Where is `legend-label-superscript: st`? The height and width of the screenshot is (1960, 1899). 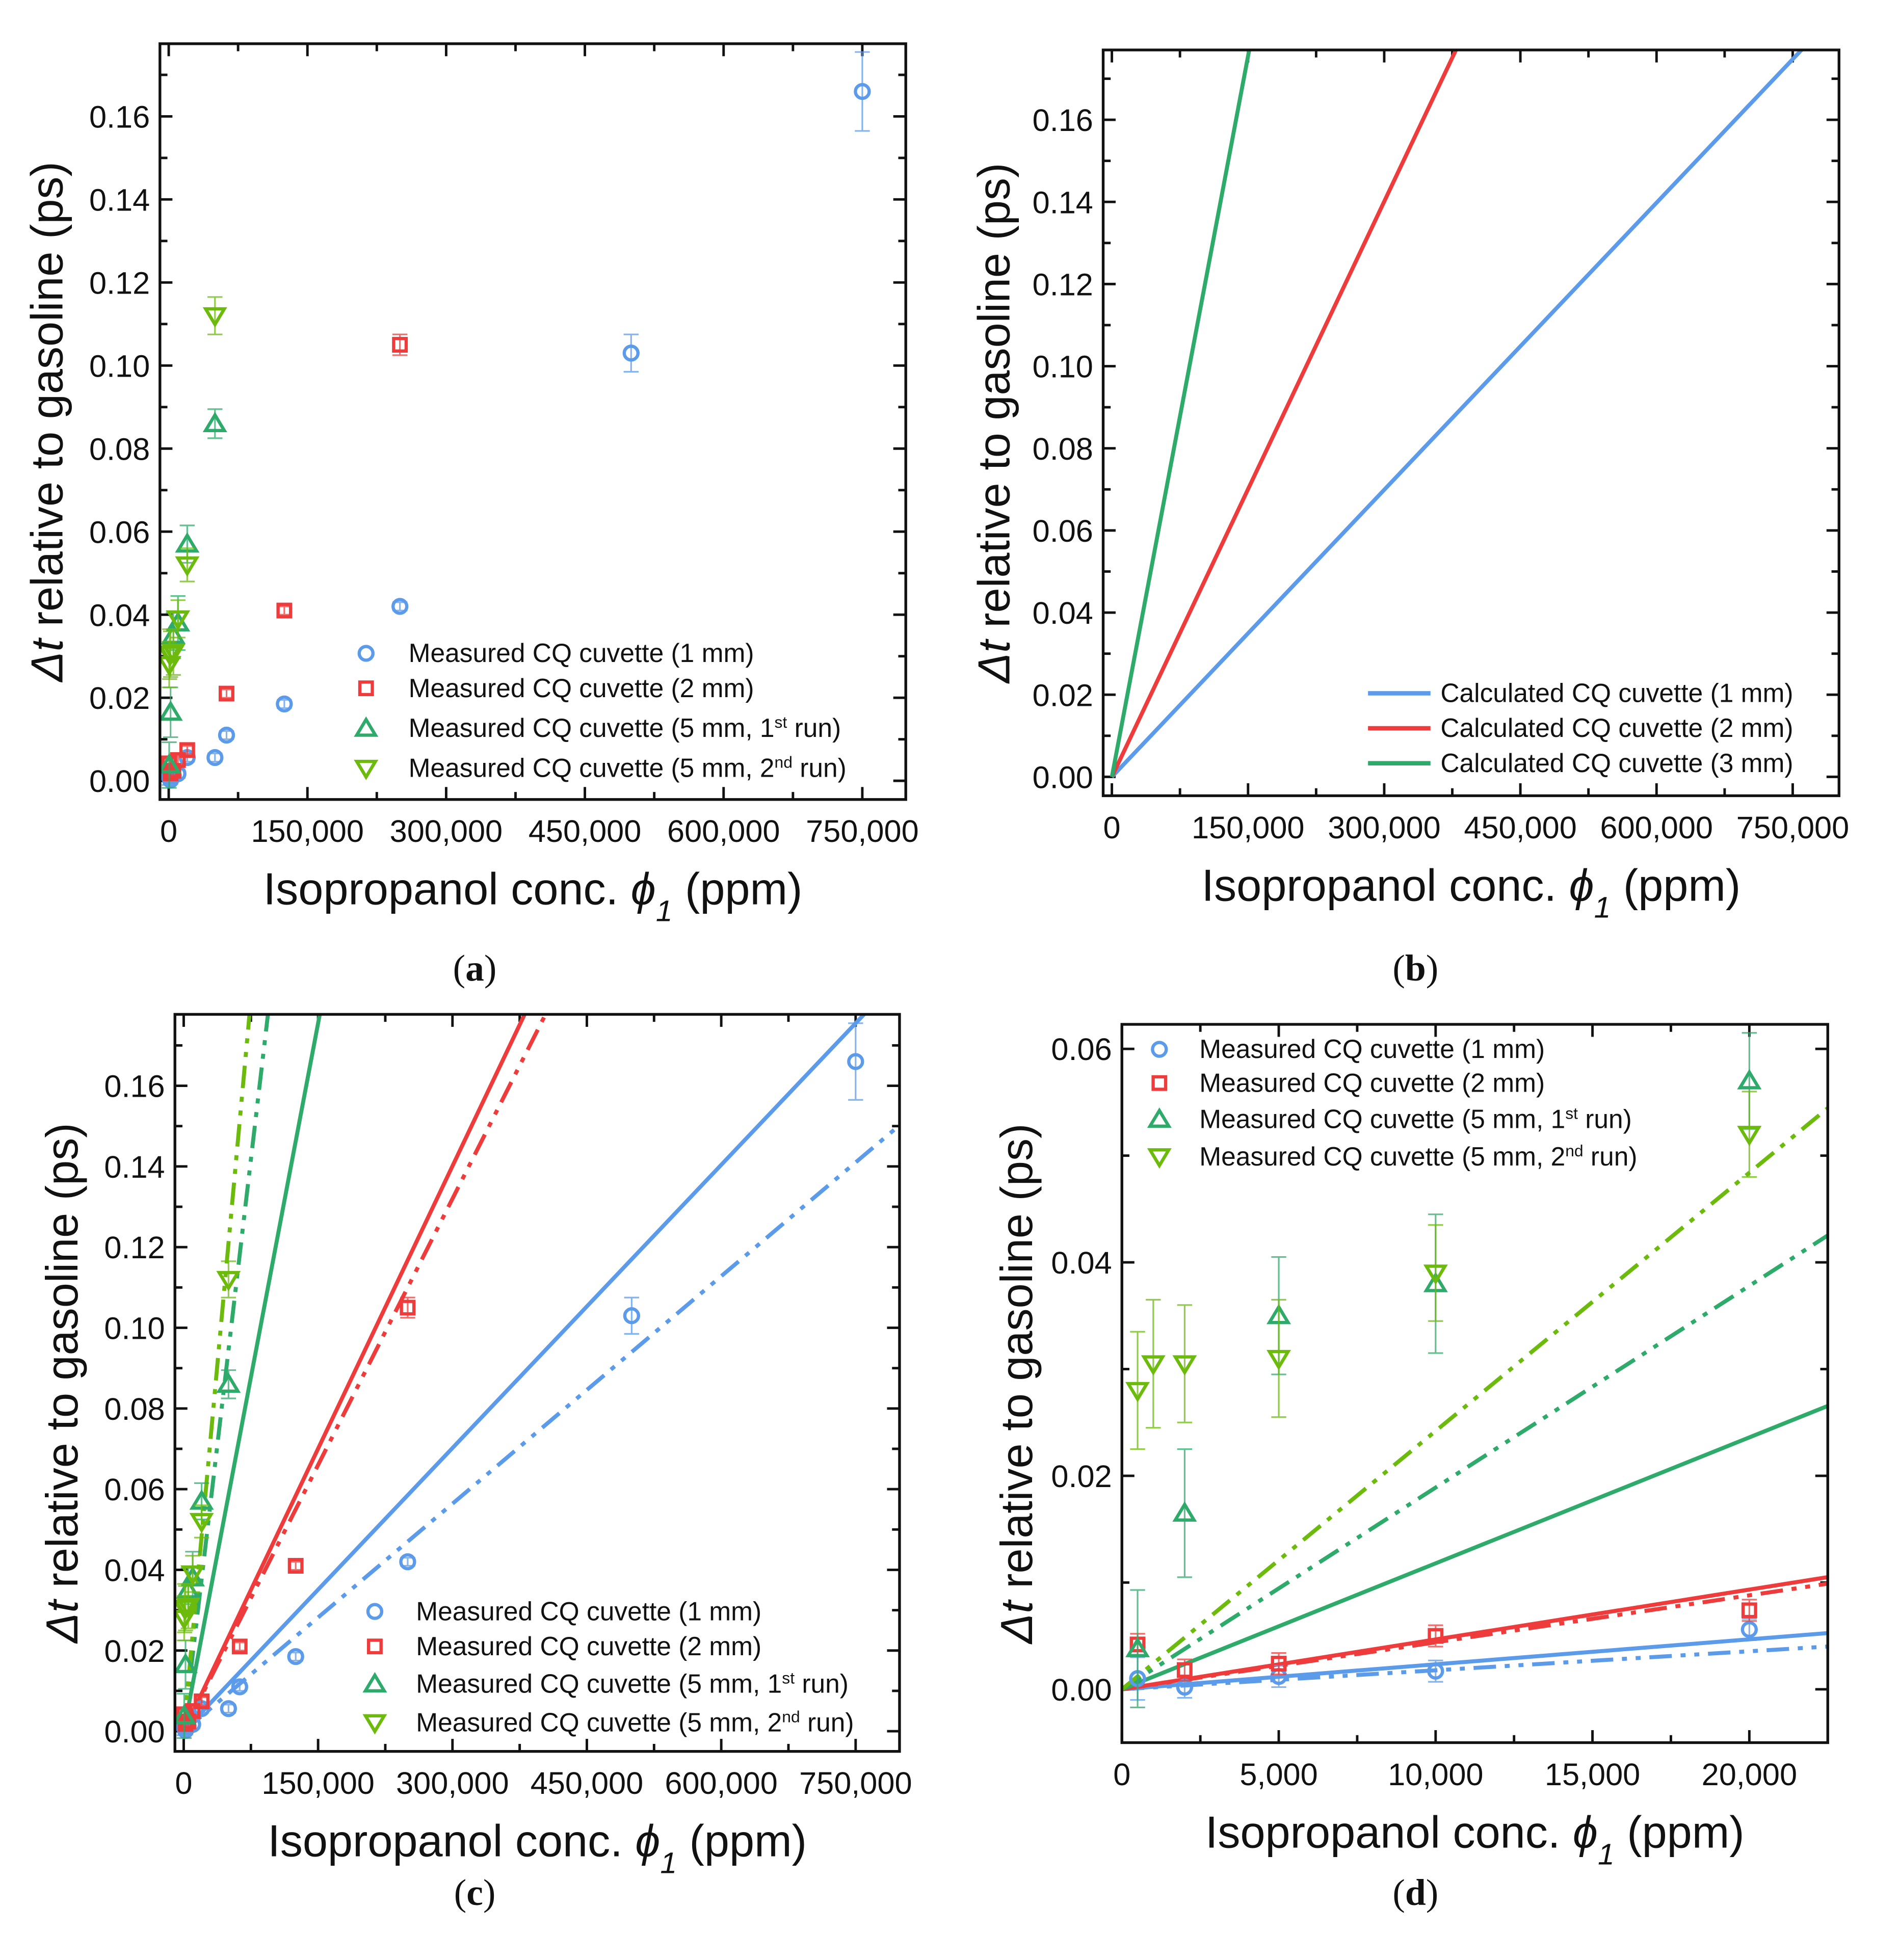 legend-label-superscript: st is located at coordinates (1571, 1113).